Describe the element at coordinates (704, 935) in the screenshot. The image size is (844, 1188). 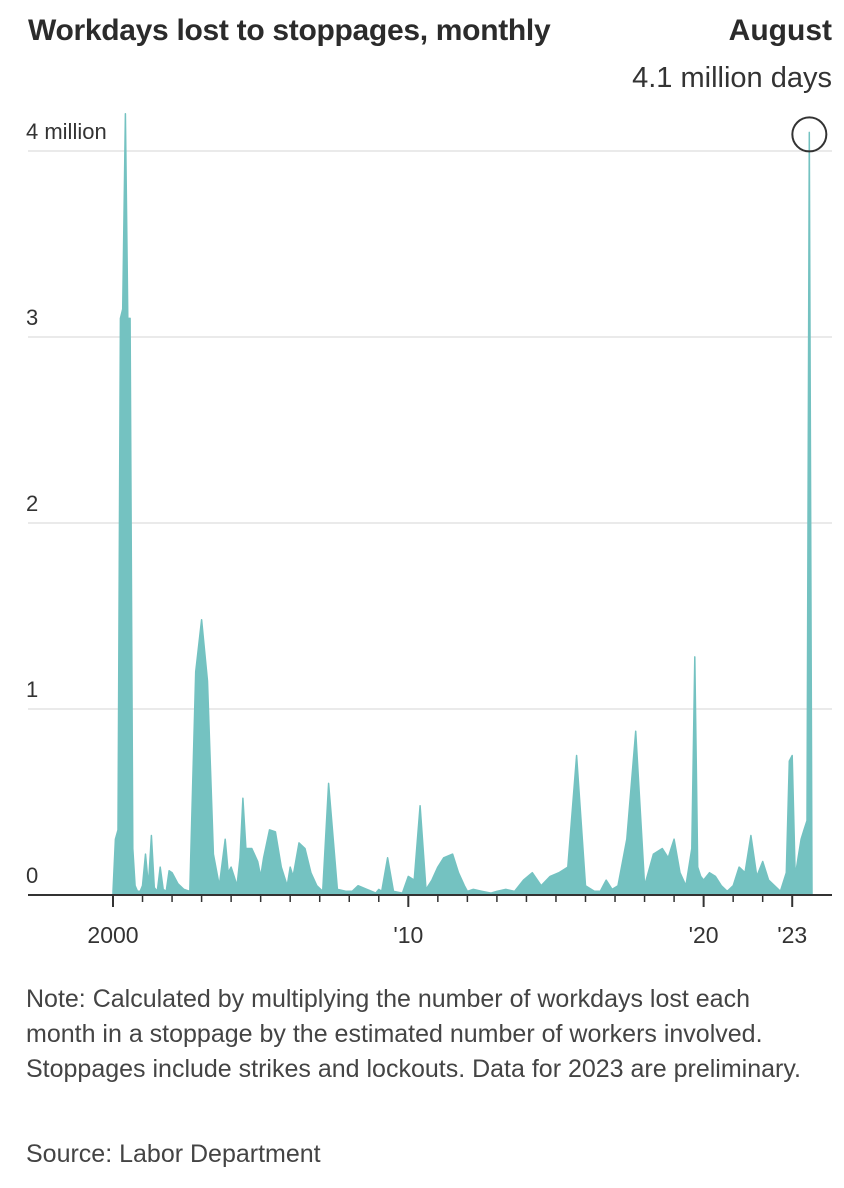
I see `x-tick-label: '20` at that location.